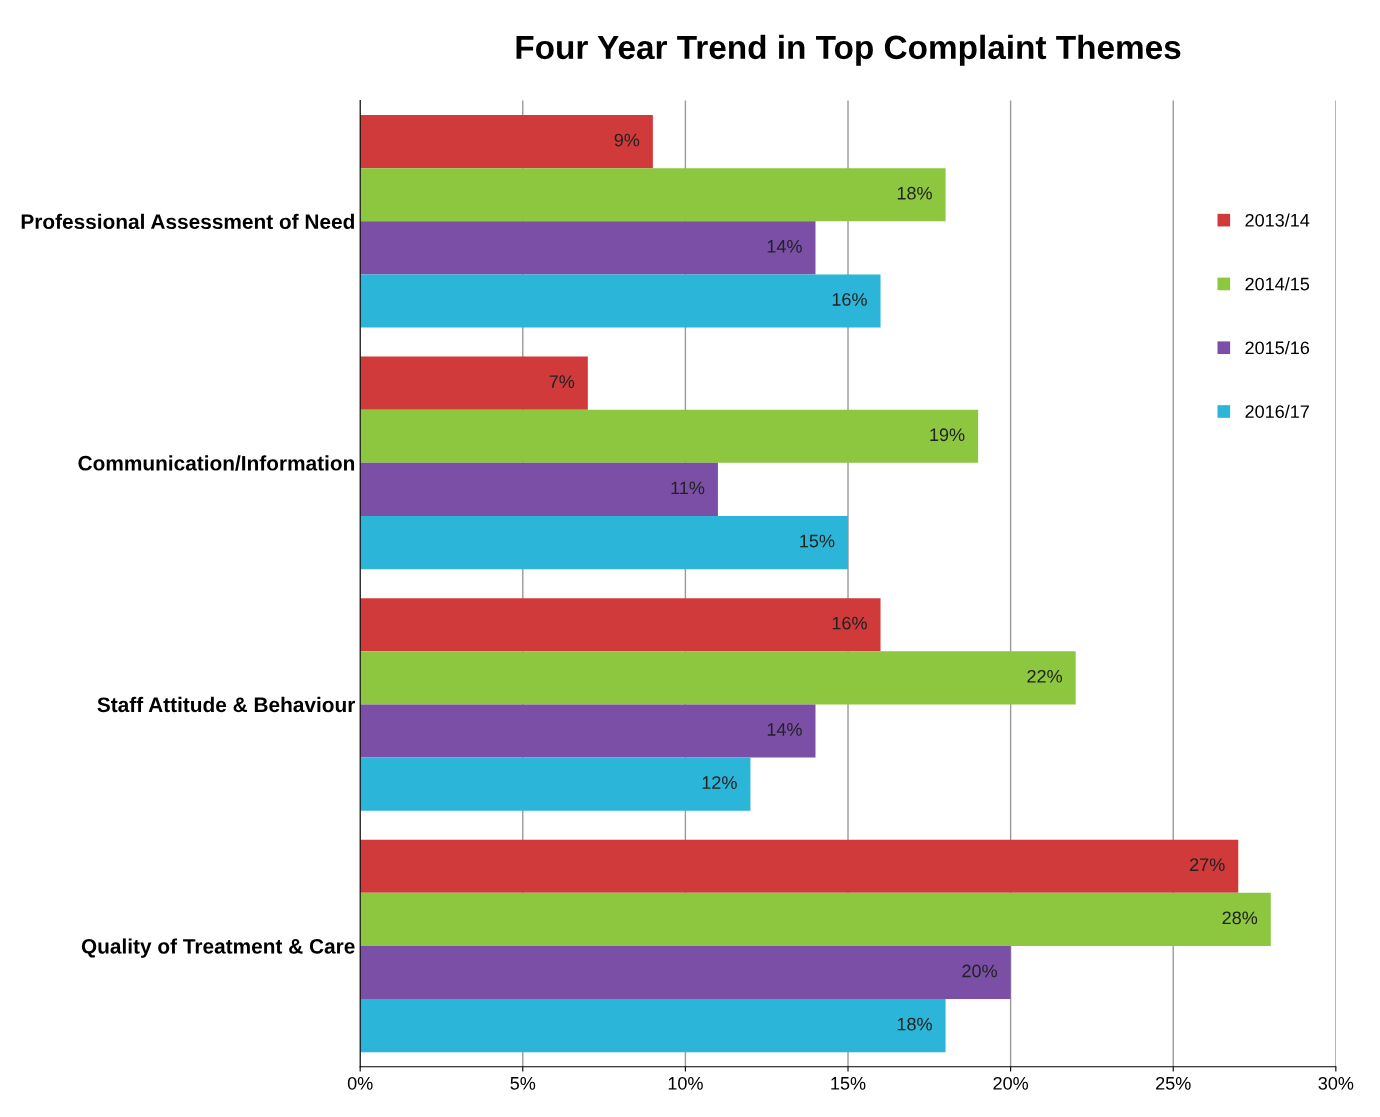 The width and height of the screenshot is (1380, 1117). What do you see at coordinates (1173, 1083) in the screenshot?
I see `x-tick-label: 25%` at bounding box center [1173, 1083].